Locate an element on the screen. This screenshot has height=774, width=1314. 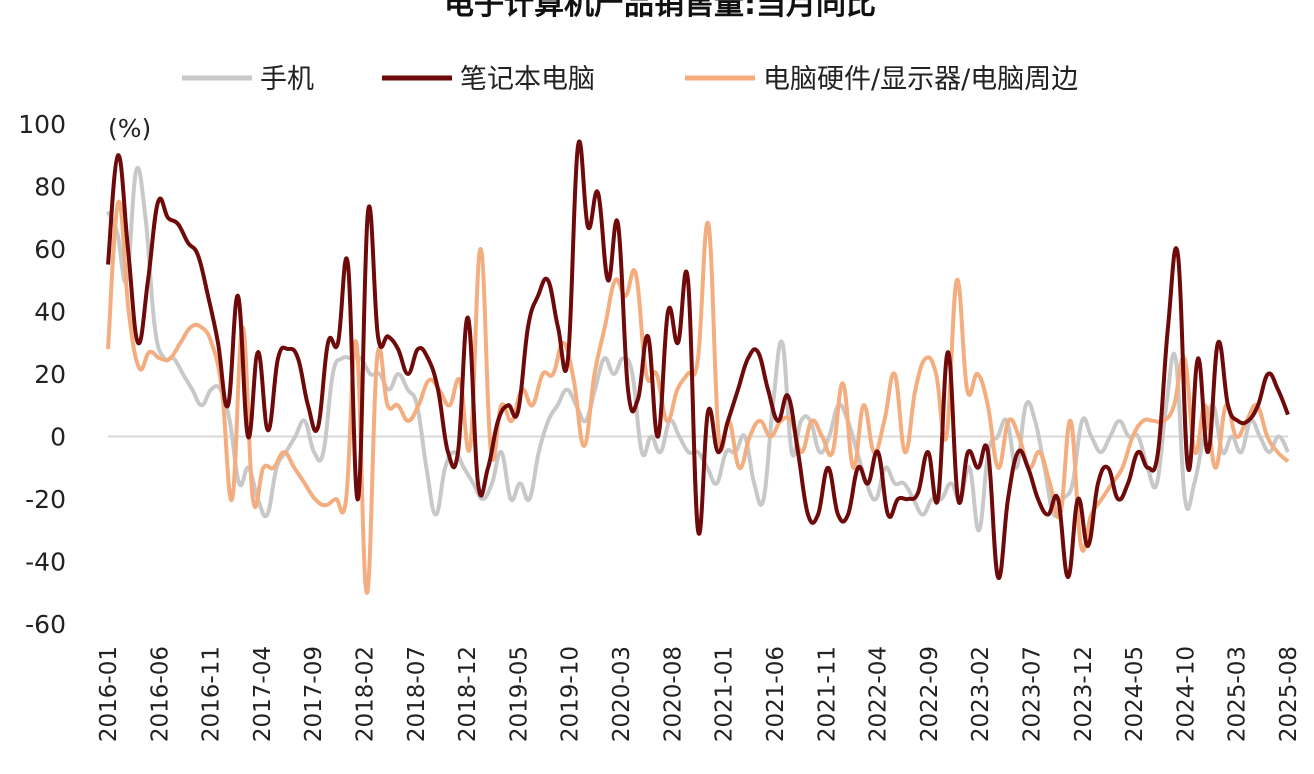
x-tick-label: 2018-02 is located at coordinates (366, 694).